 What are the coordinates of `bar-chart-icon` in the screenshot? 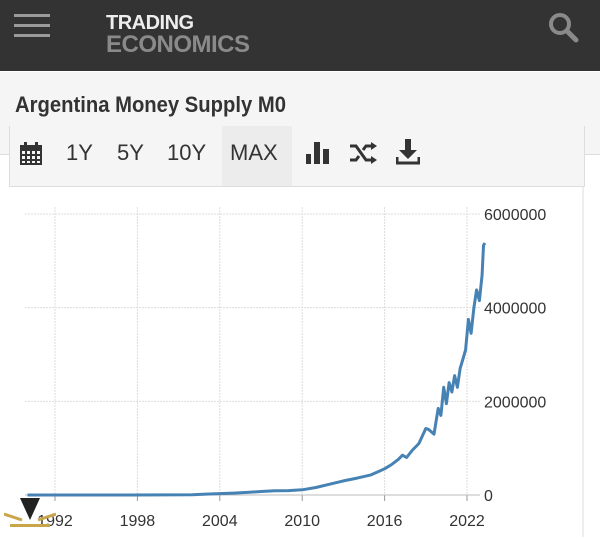 It's located at (318, 153).